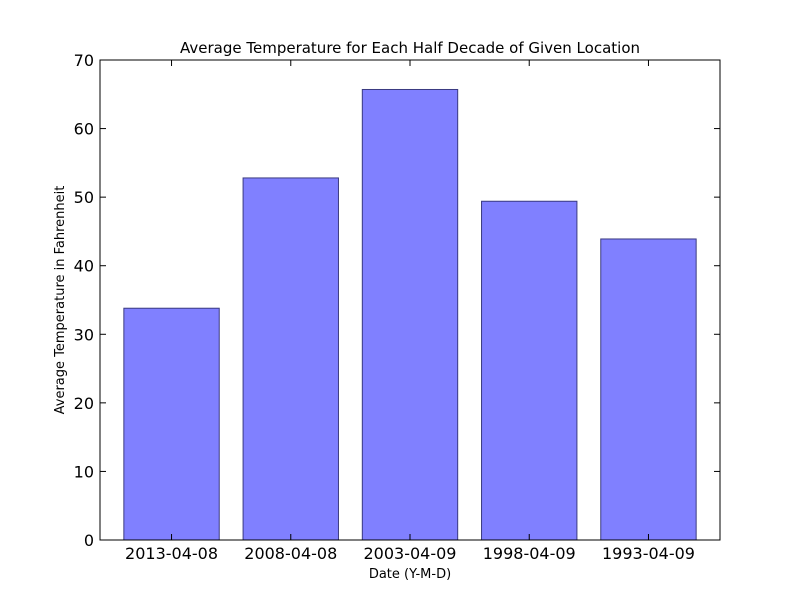 This screenshot has width=800, height=600. I want to click on x-tick-label: 2013-04-08, so click(171, 553).